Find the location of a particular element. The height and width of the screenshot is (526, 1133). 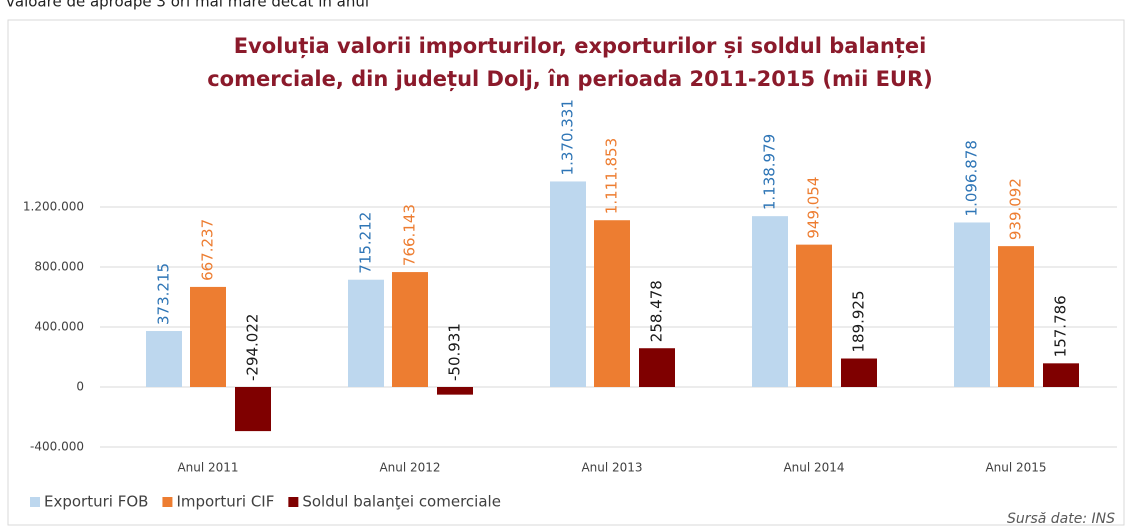

data-label: 766.143 is located at coordinates (410, 235).